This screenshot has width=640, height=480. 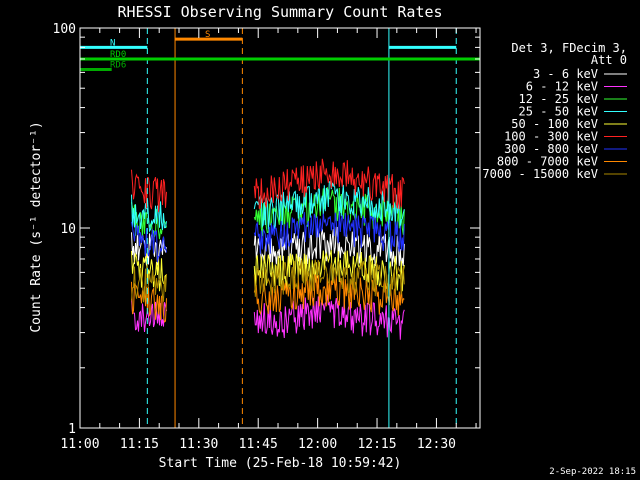 I want to click on flag-label-n: N, so click(x=112, y=43).